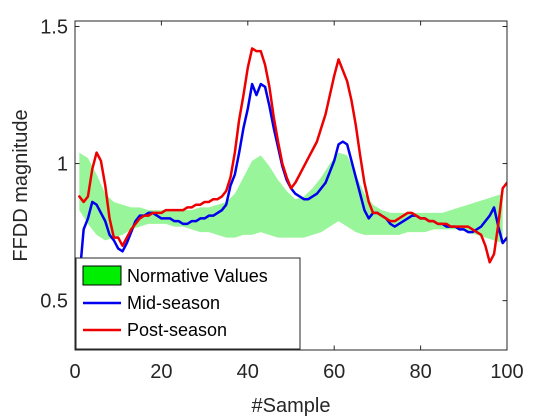  What do you see at coordinates (197, 276) in the screenshot?
I see `legend-label-normative: Normative Values` at bounding box center [197, 276].